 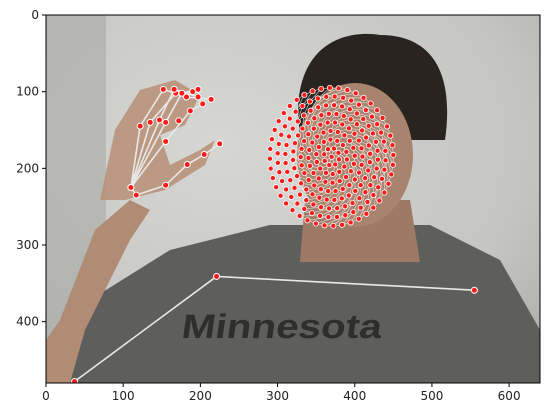 I want to click on x-tick-label: 600, so click(x=509, y=396).